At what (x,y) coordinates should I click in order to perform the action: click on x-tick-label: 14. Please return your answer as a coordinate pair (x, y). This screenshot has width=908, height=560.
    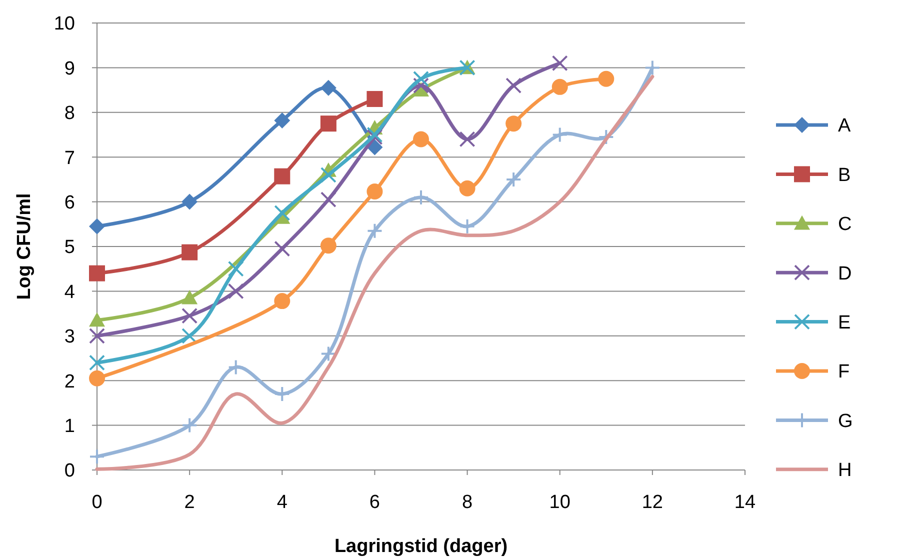
    Looking at the image, I should click on (745, 502).